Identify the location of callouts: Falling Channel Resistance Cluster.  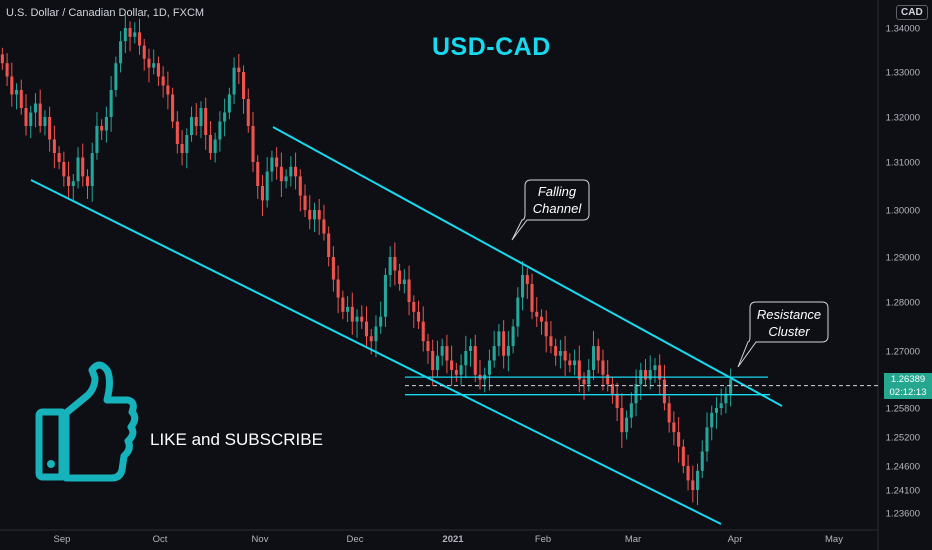
(670, 273).